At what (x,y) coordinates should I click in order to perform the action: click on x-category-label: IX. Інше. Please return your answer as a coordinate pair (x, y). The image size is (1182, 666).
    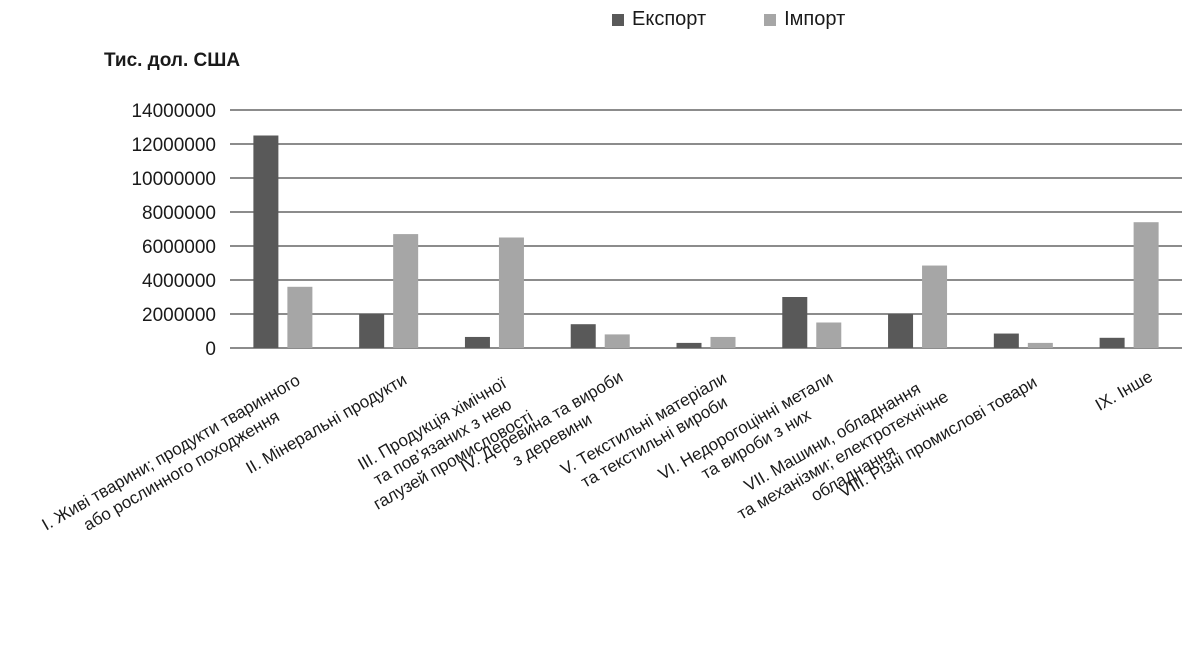
    Looking at the image, I should click on (1124, 391).